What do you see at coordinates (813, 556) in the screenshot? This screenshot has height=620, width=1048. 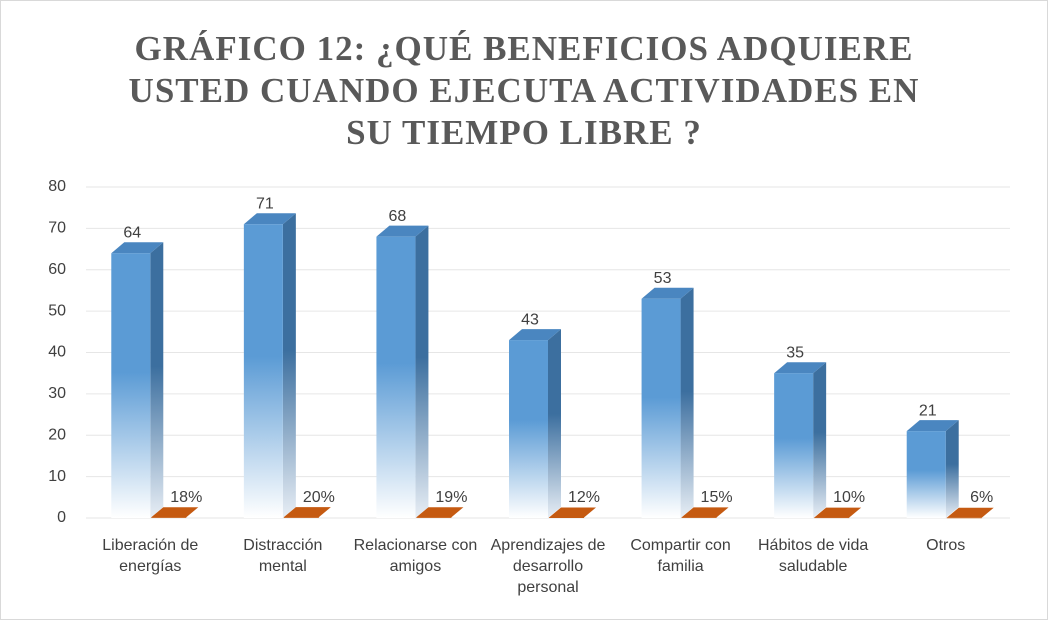 I see `x-tick-label: Hábitos de vida saludable` at bounding box center [813, 556].